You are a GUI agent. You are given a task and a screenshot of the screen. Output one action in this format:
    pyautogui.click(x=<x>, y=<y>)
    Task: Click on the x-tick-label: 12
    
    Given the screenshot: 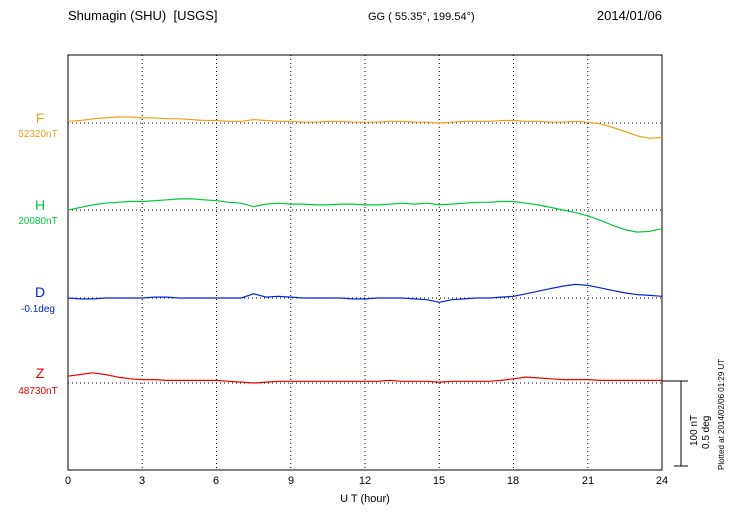 What is the action you would take?
    pyautogui.click(x=365, y=481)
    